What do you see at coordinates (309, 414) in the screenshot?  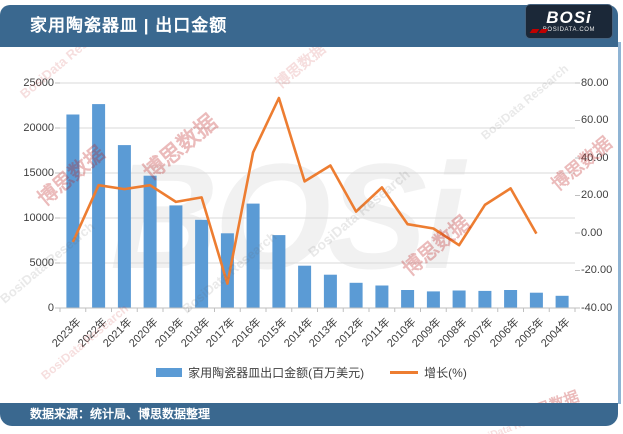 I see `footer-banner: 数据来源：统计局、博思数据整理` at bounding box center [309, 414].